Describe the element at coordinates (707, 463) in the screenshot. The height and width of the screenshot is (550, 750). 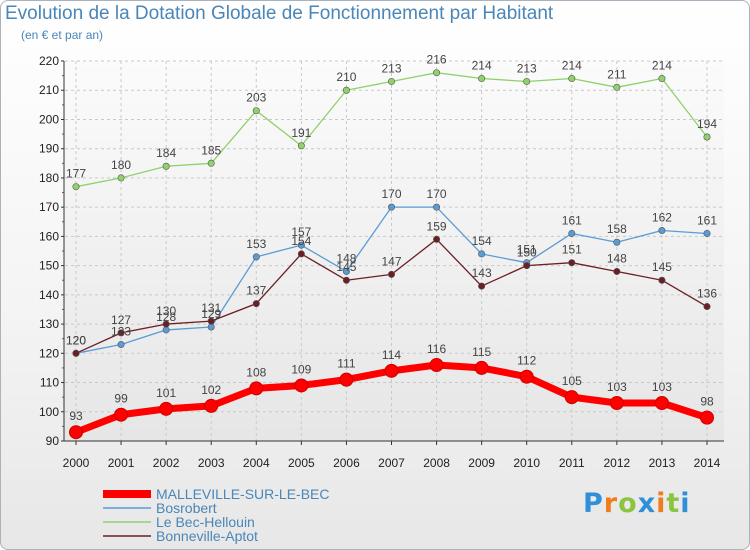
I see `x-tick-label: 2014` at that location.